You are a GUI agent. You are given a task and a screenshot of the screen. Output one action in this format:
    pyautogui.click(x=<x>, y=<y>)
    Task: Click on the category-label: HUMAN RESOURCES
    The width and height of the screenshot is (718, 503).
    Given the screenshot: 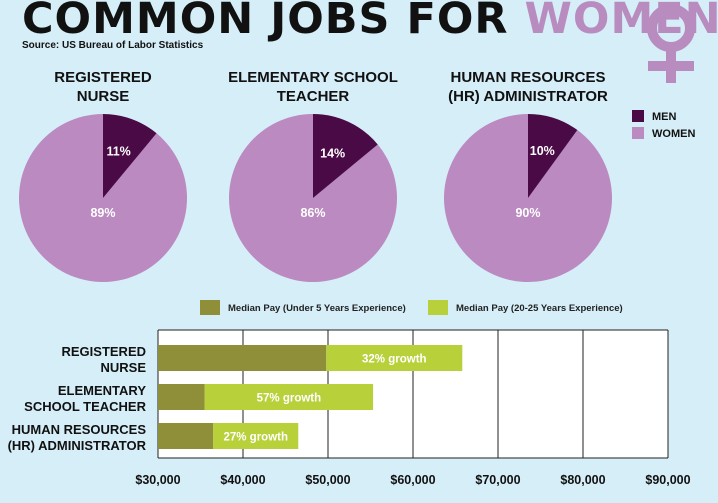 What is the action you would take?
    pyautogui.click(x=79, y=429)
    